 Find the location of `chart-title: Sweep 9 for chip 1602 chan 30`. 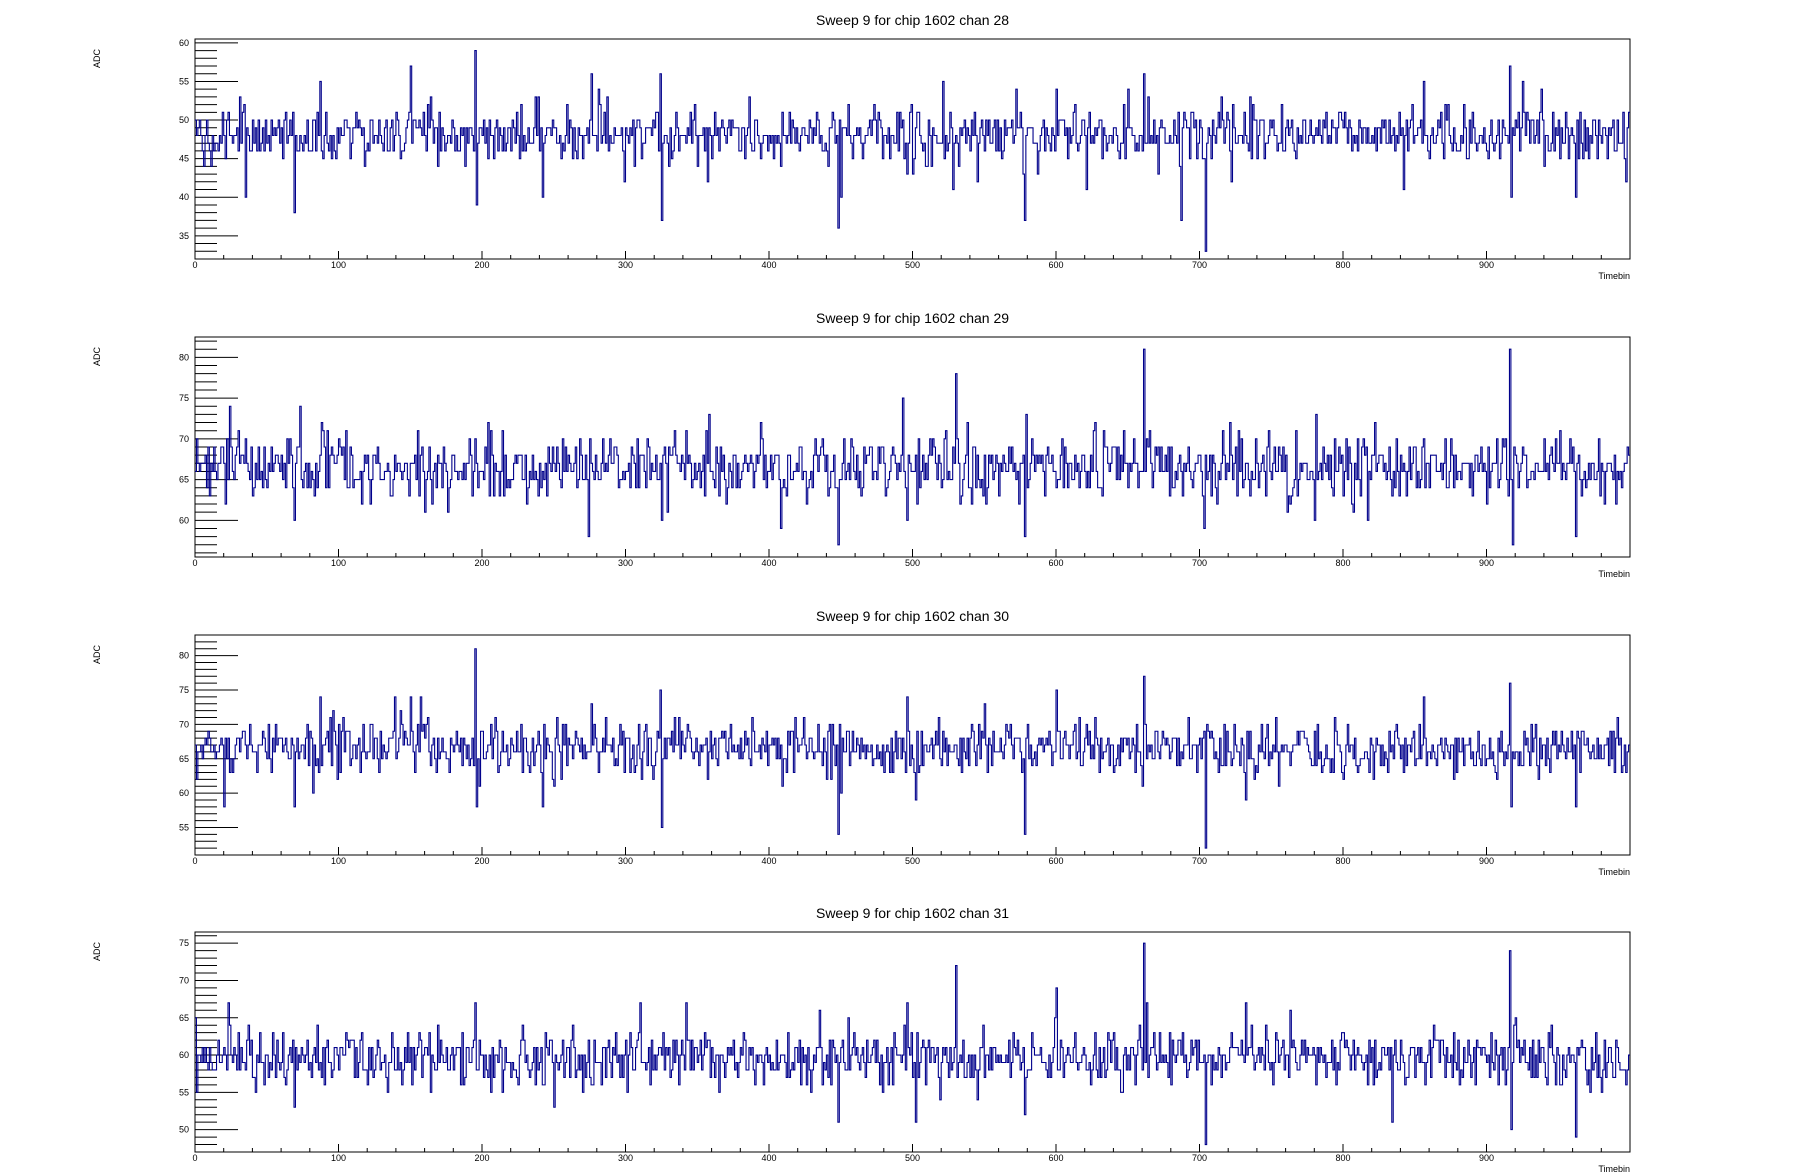

chart-title: Sweep 9 for chip 1602 chan 30 is located at coordinates (912, 616).